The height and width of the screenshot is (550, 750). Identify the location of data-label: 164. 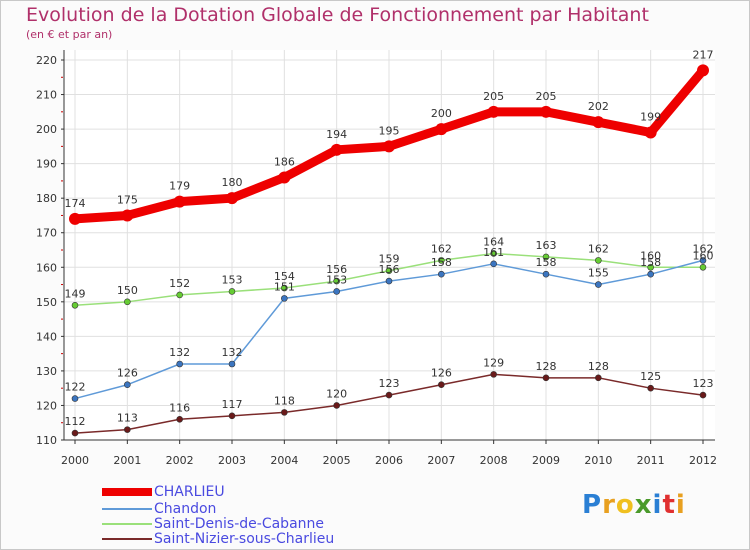
(493, 241).